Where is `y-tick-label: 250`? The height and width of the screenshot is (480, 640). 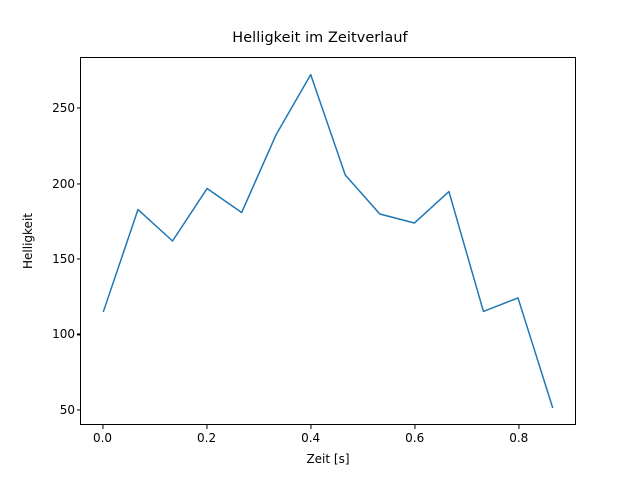 y-tick-label: 250 is located at coordinates (63, 108).